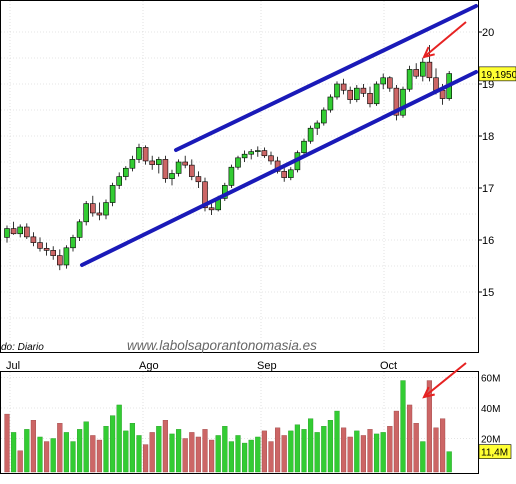  Describe the element at coordinates (488, 137) in the screenshot. I see `y-tick-label: 18` at that location.